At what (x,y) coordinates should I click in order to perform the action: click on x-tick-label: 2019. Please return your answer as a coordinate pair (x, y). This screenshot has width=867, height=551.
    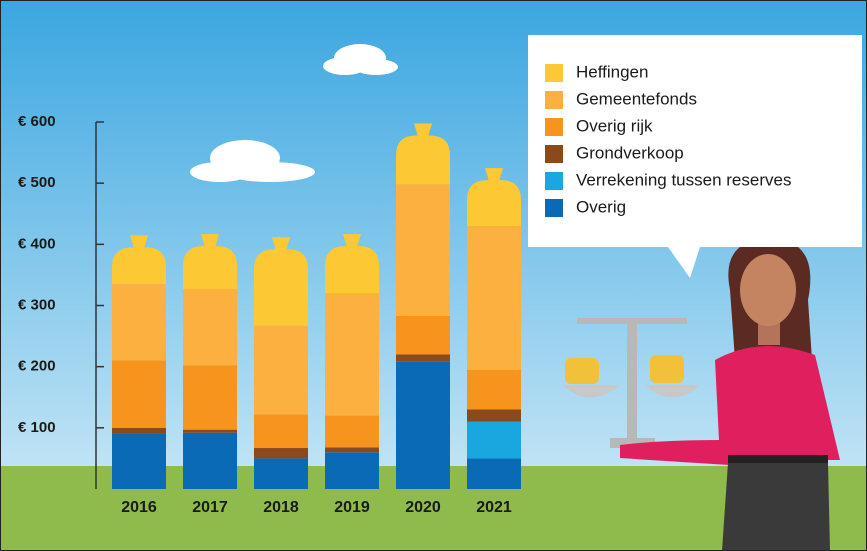
    Looking at the image, I should click on (352, 507).